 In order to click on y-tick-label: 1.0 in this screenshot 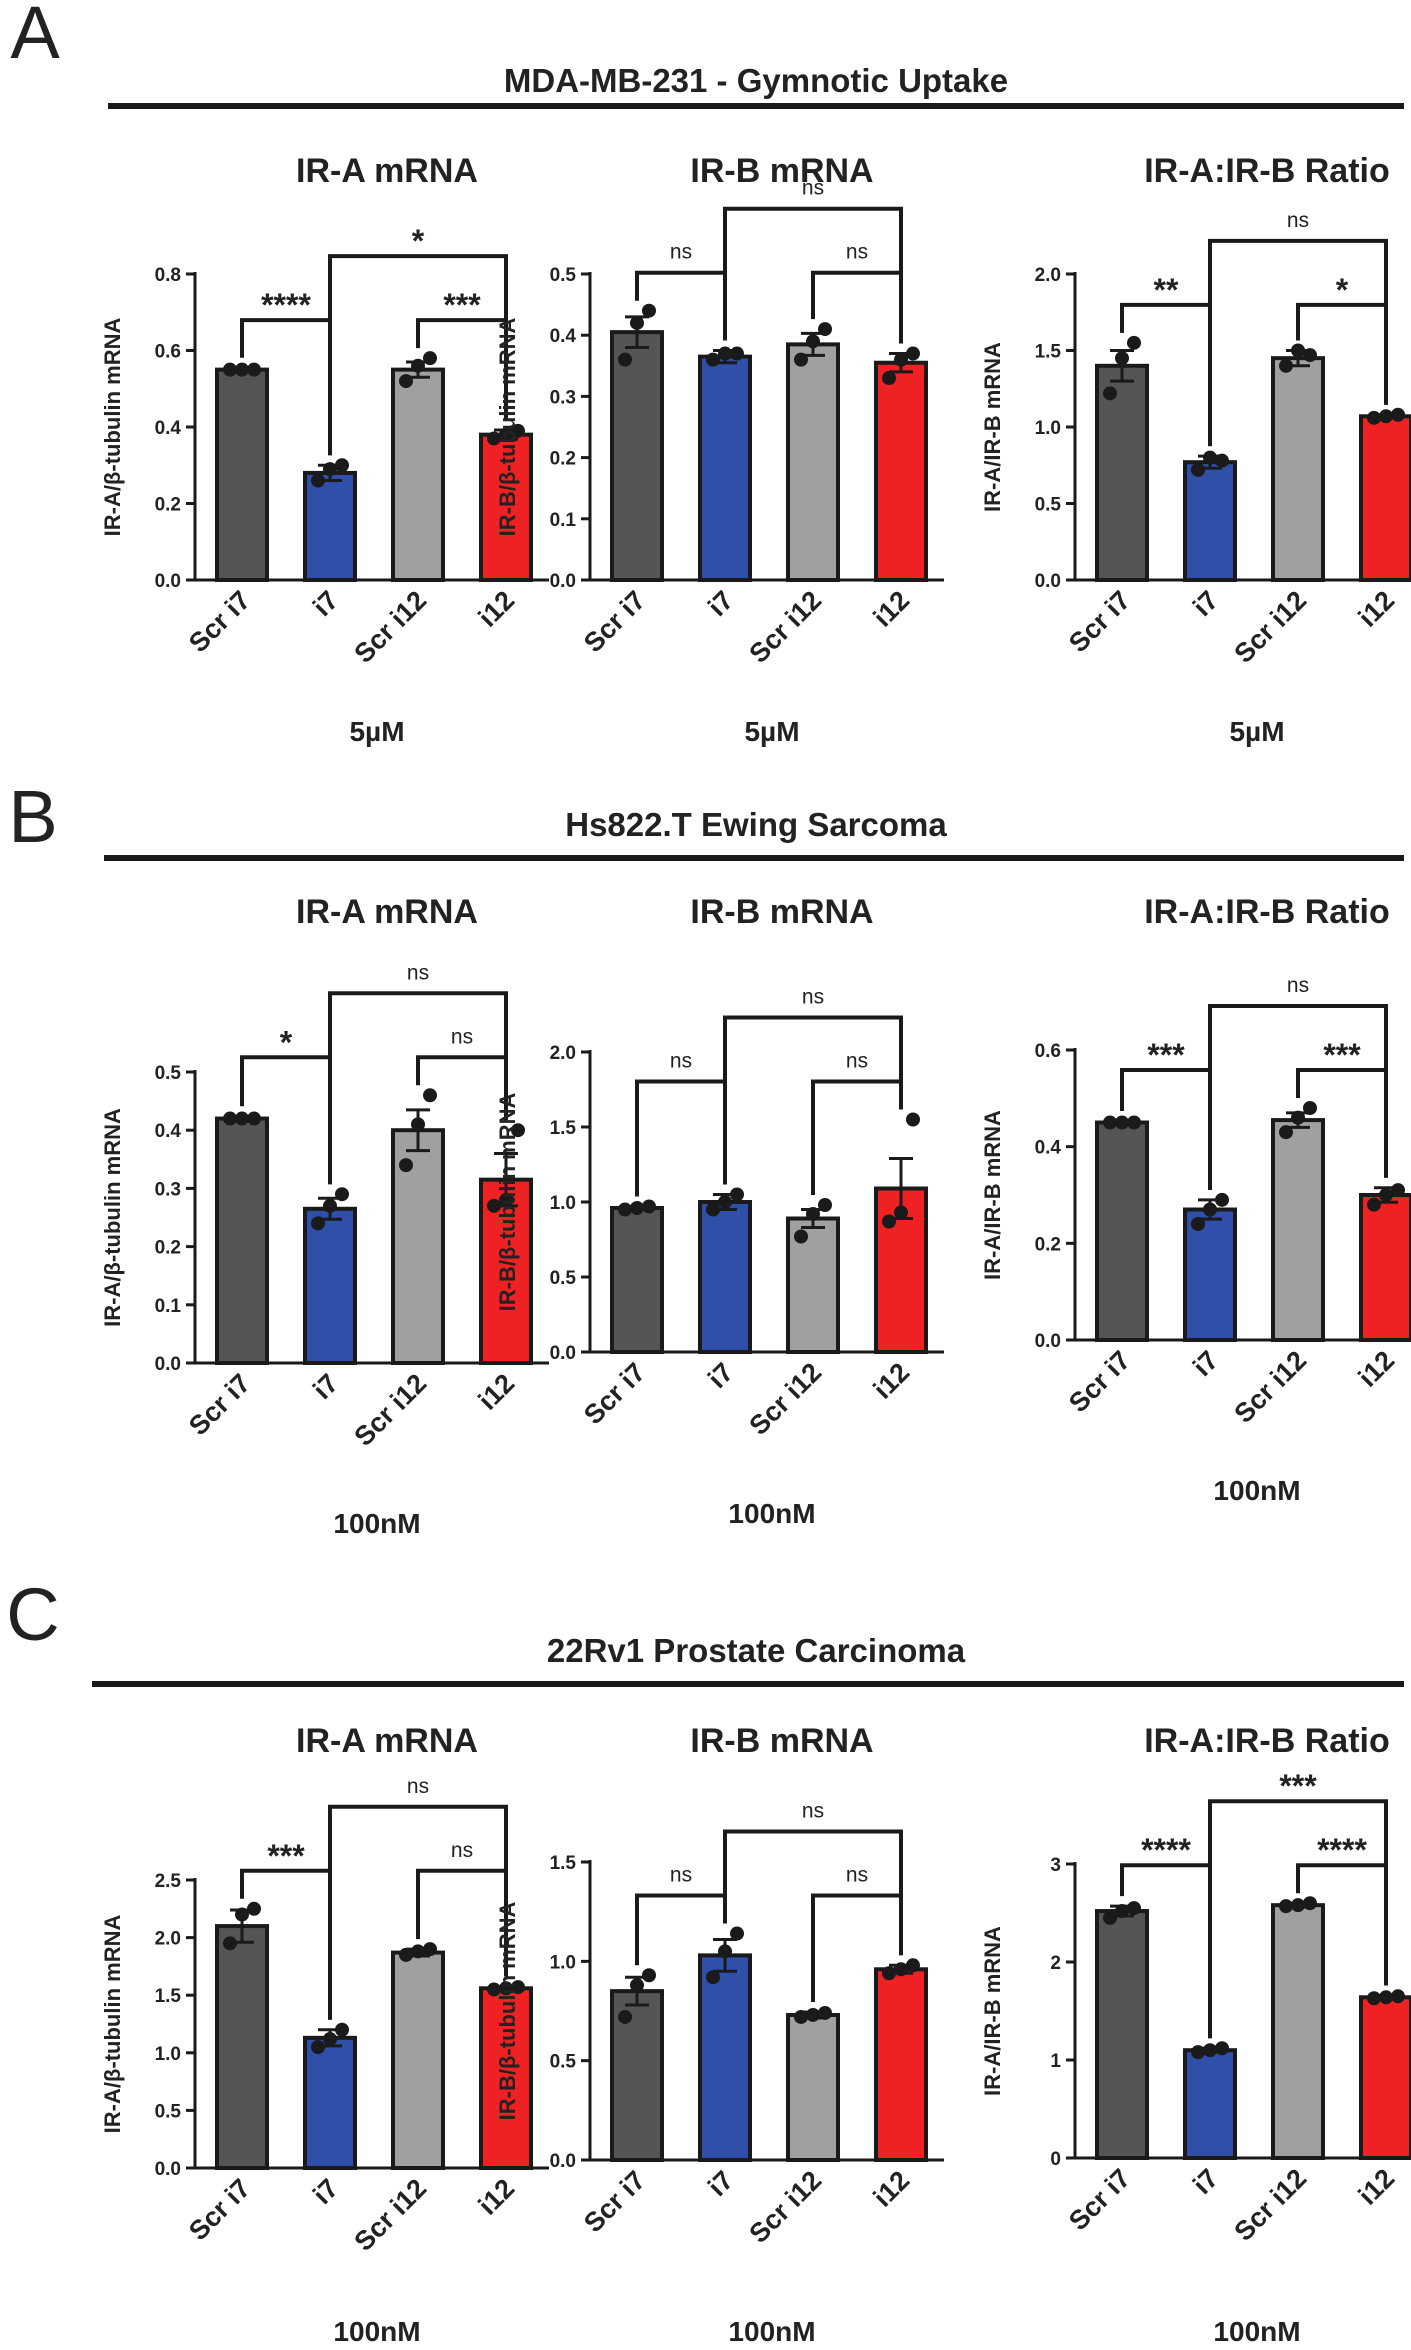, I will do `click(1048, 428)`.